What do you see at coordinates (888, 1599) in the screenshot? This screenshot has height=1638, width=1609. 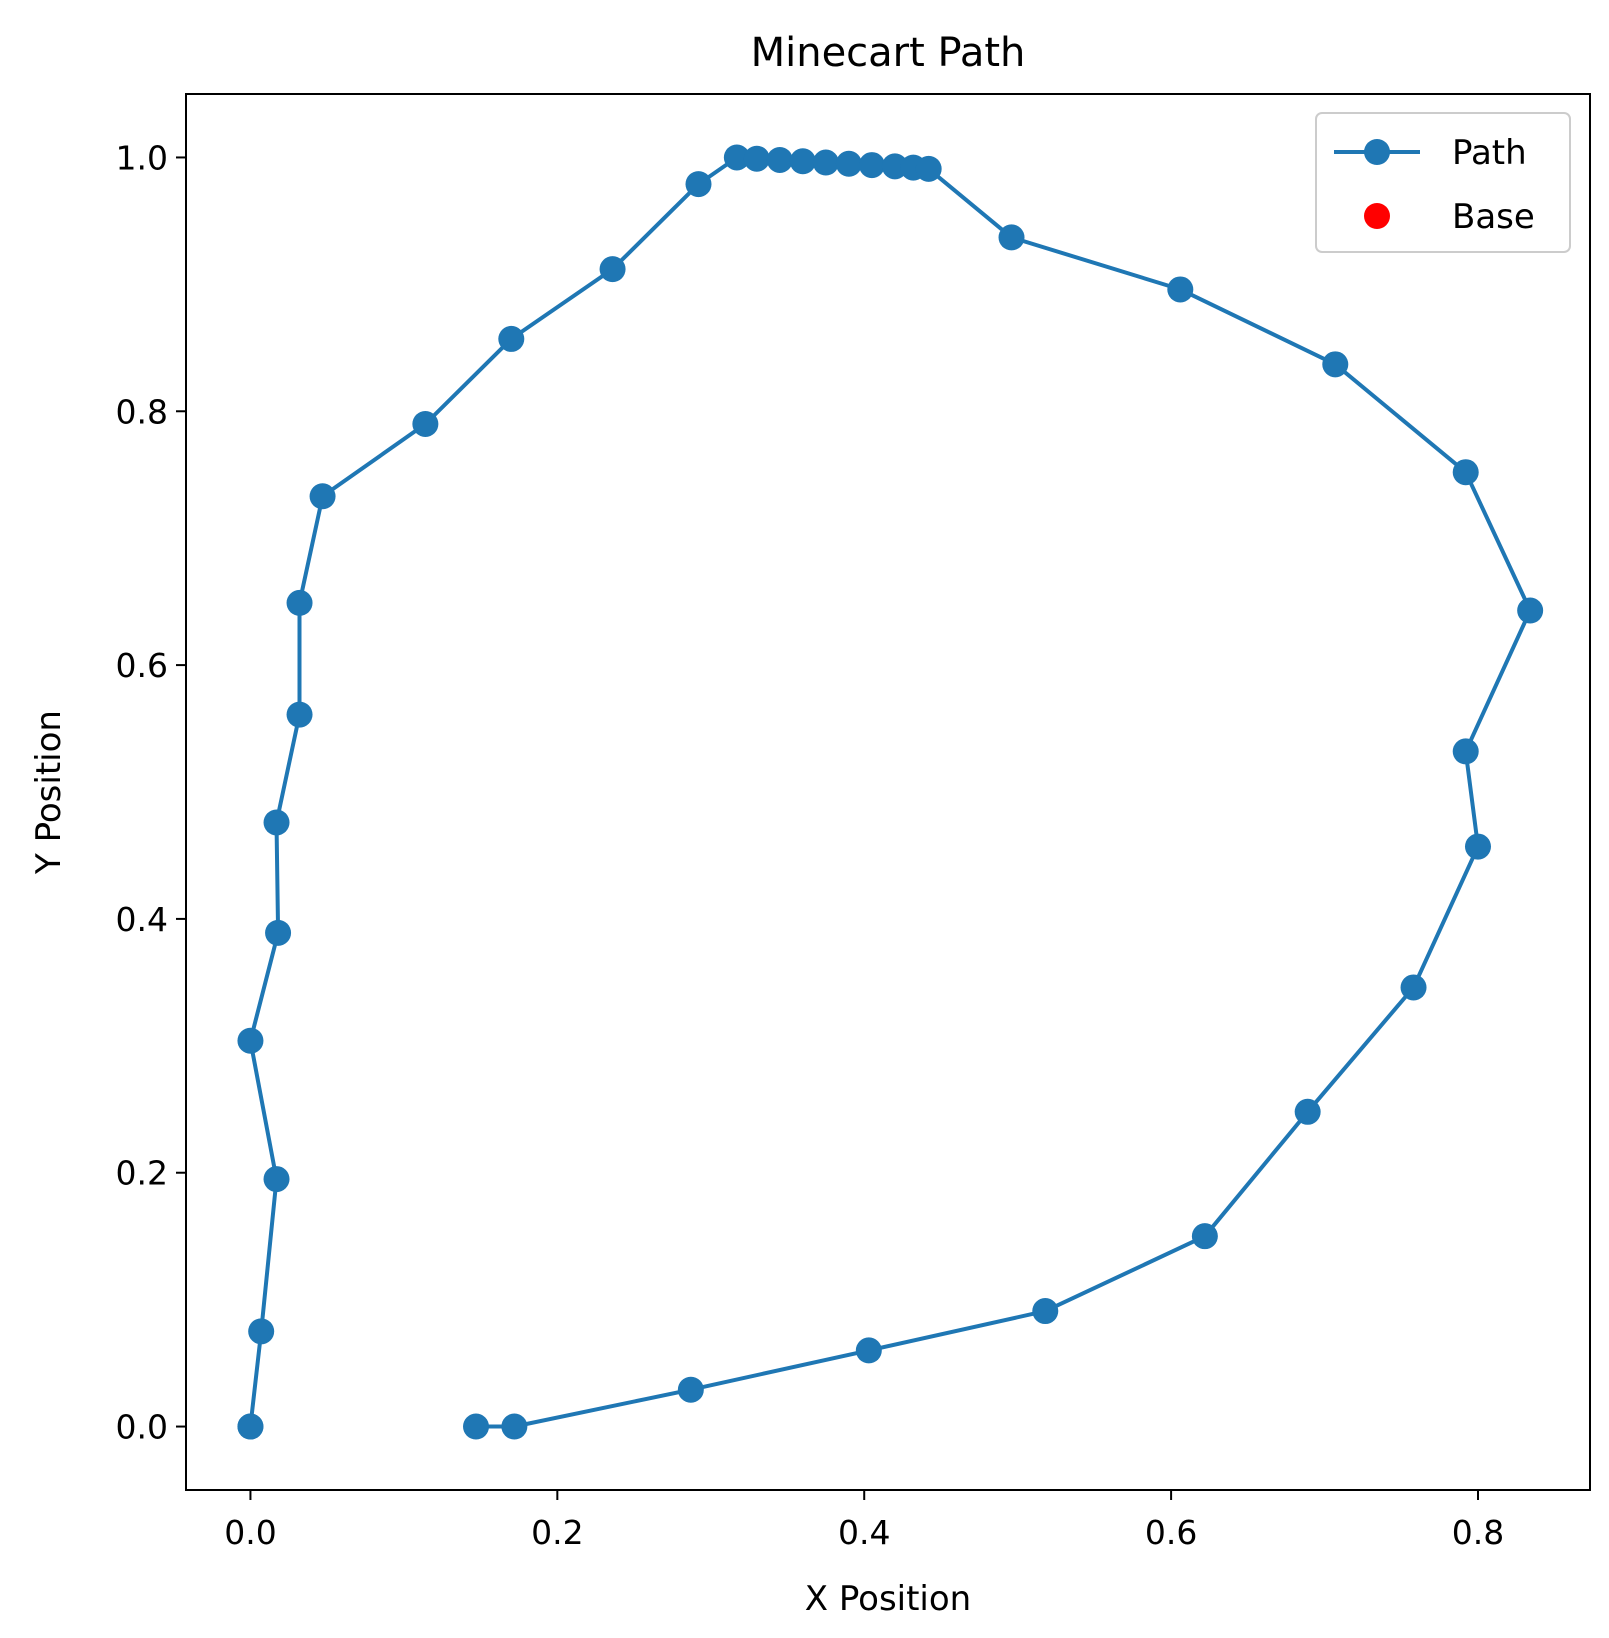 I see `x-axis-label: X Position` at bounding box center [888, 1599].